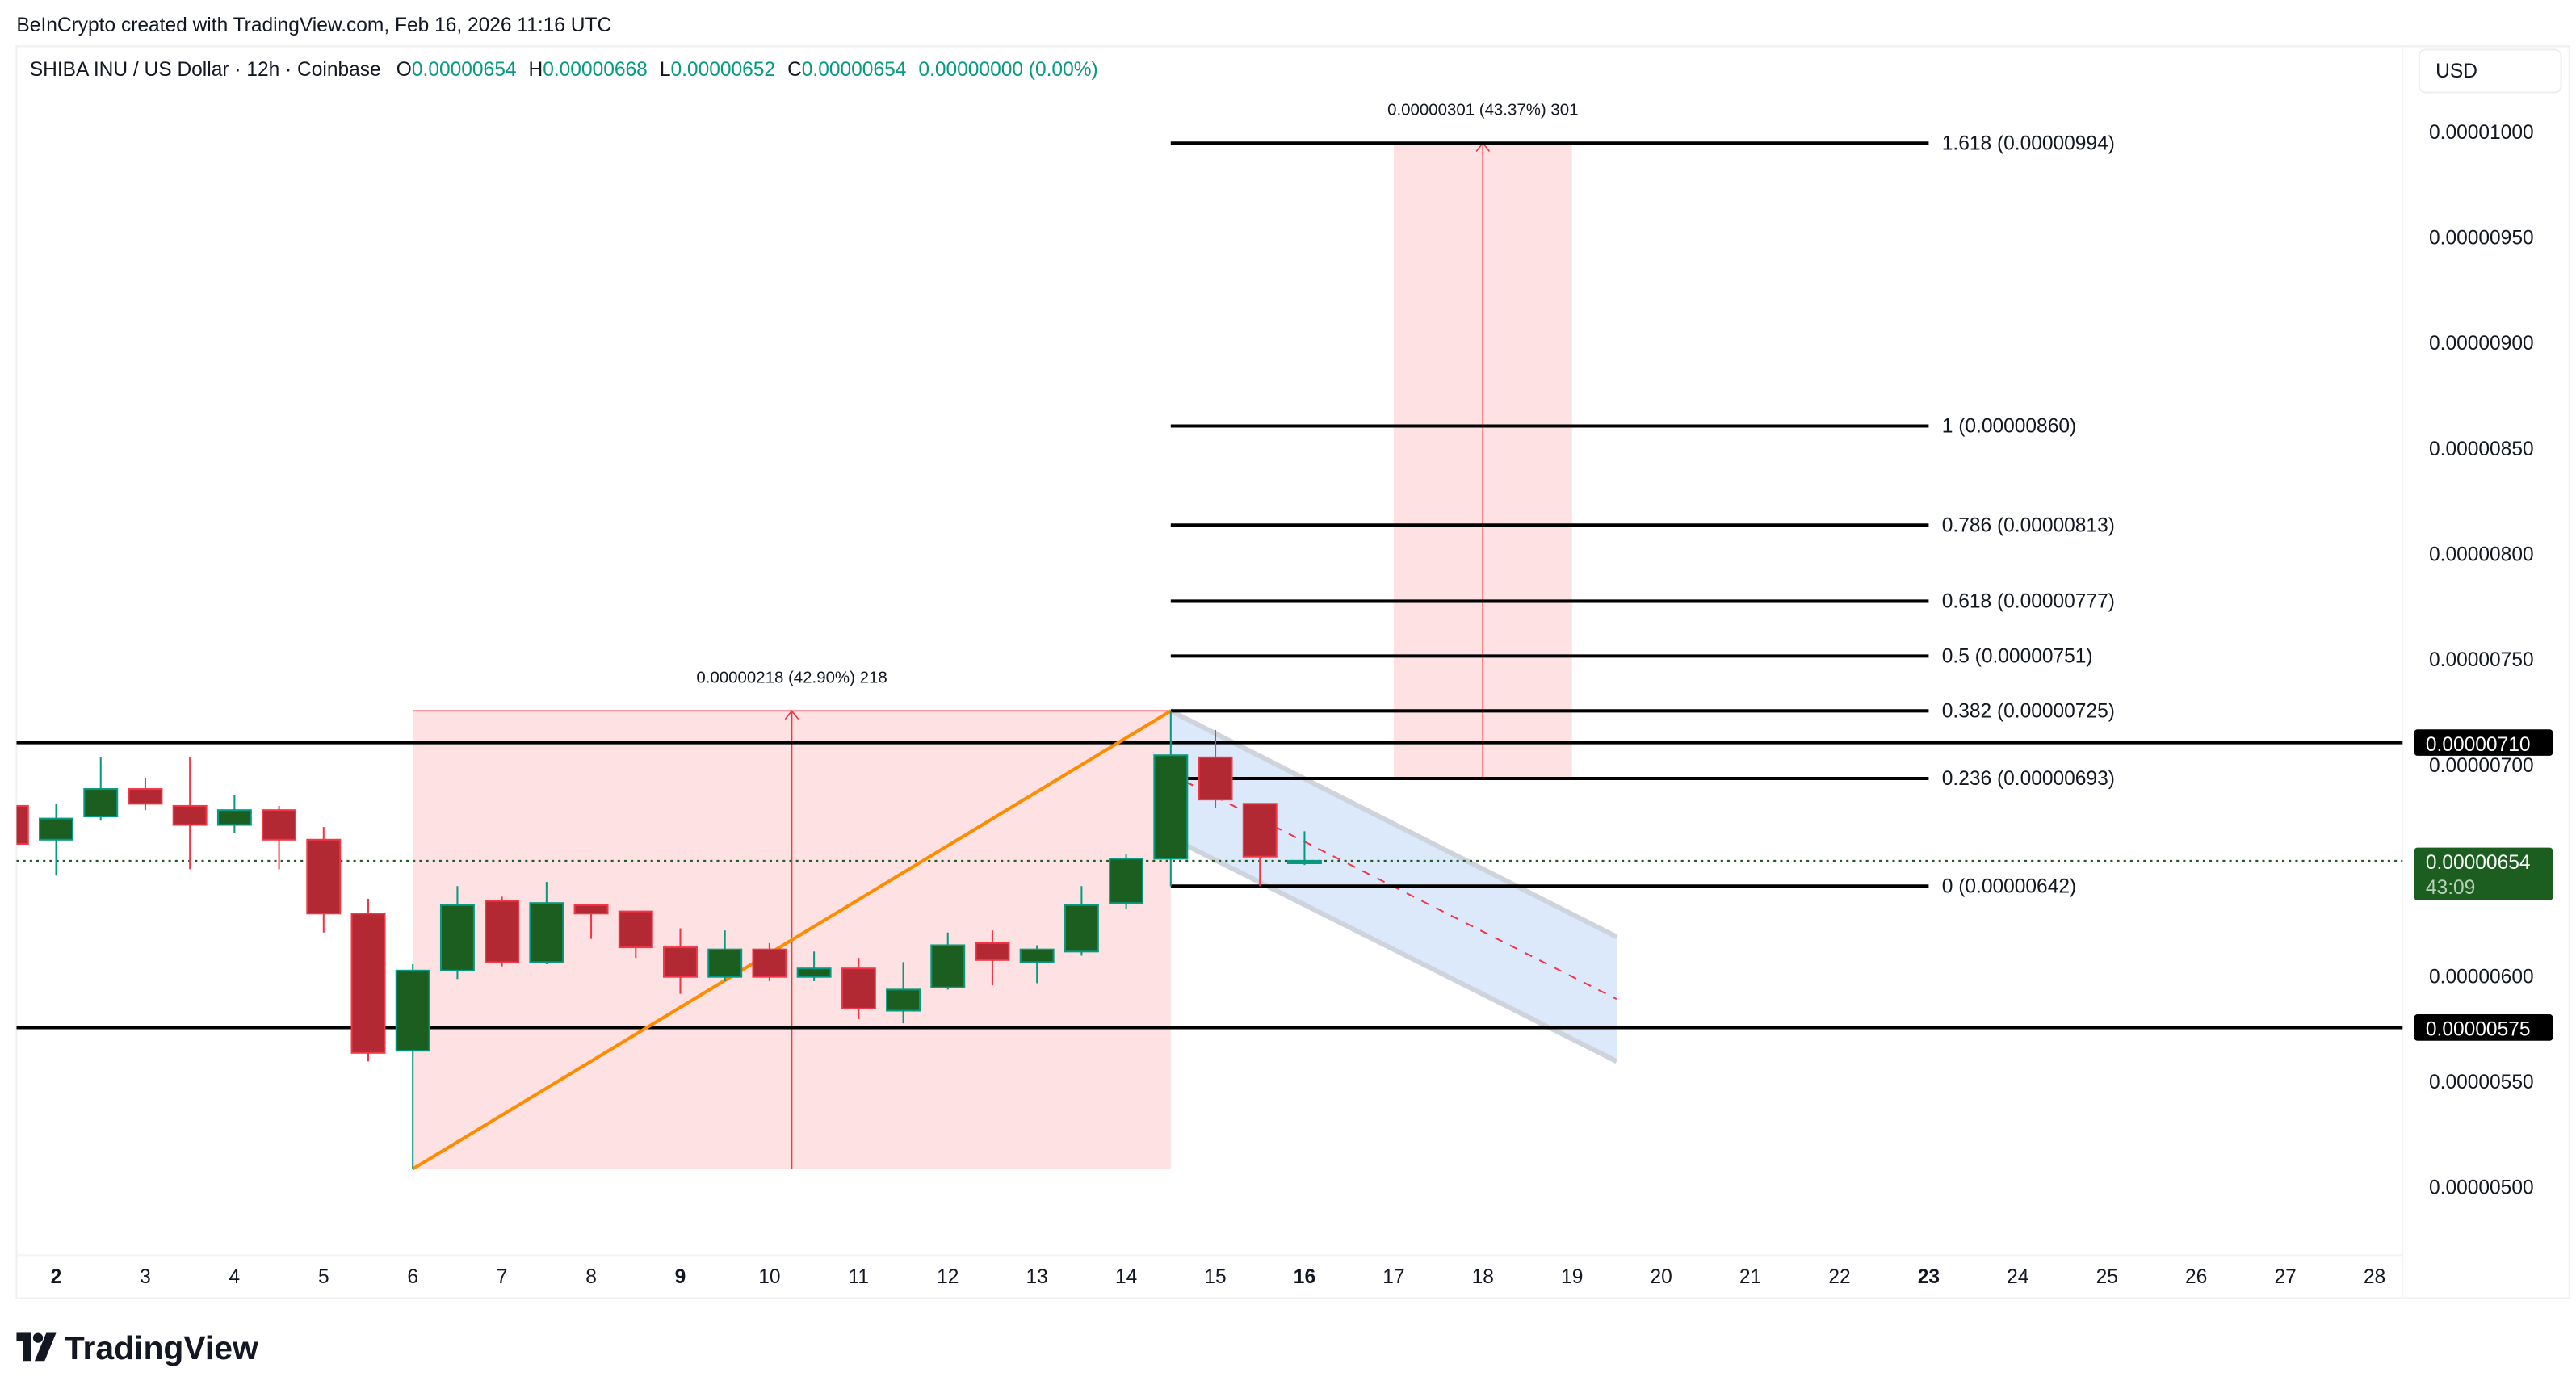 This screenshot has height=1389, width=2576. I want to click on time-tick-label: 23, so click(1929, 1277).